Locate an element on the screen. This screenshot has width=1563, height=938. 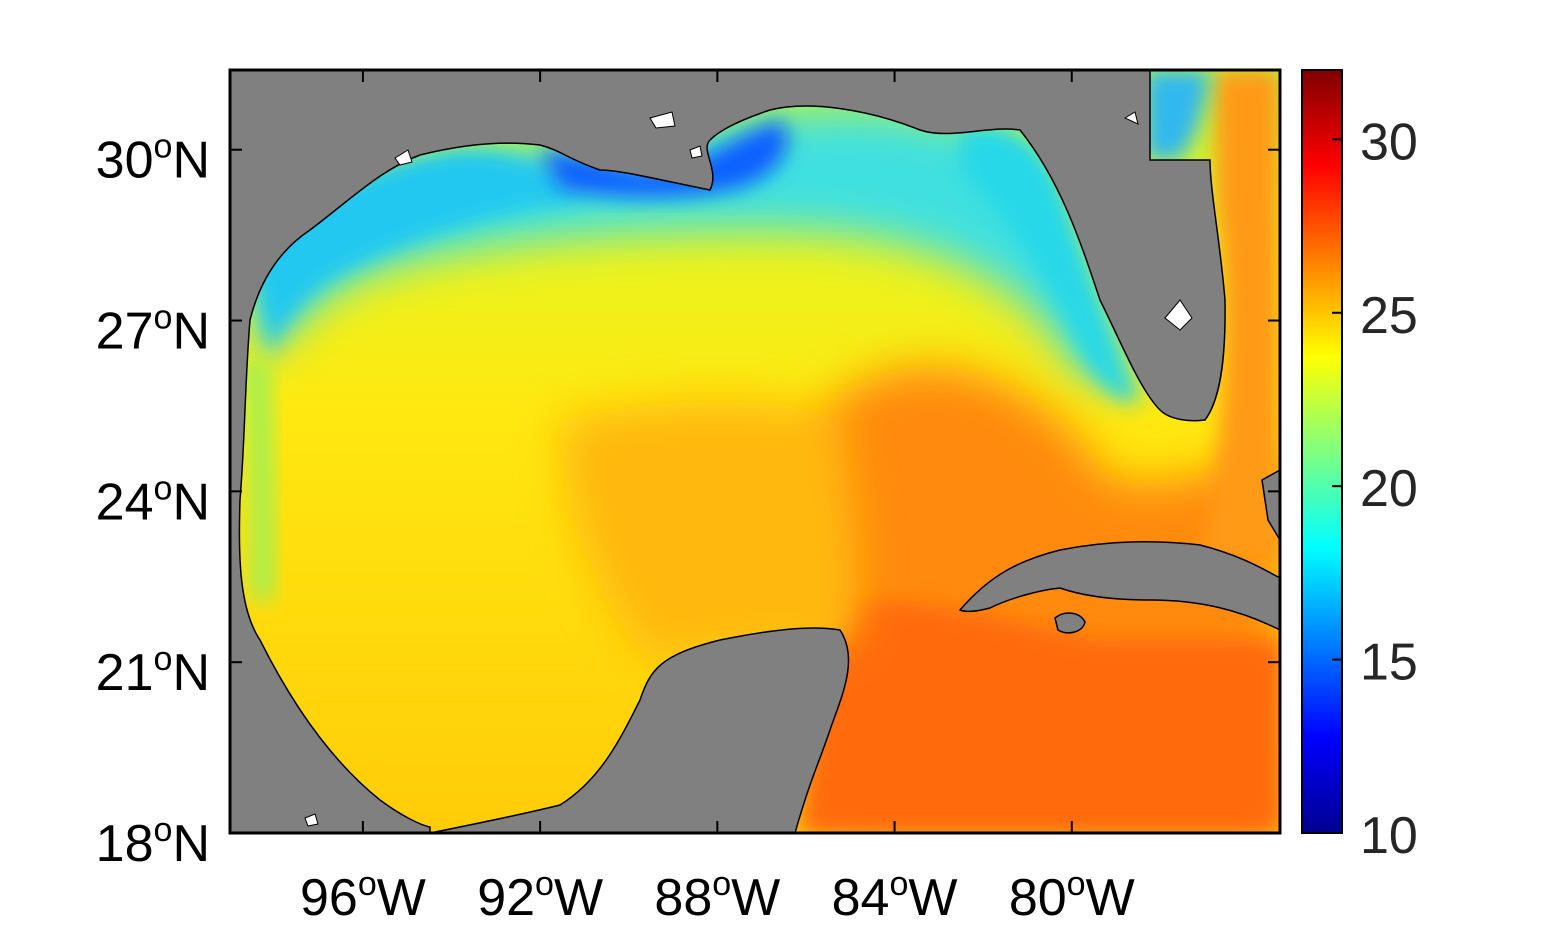
colorbar-tick-label: 15 is located at coordinates (1389, 663).